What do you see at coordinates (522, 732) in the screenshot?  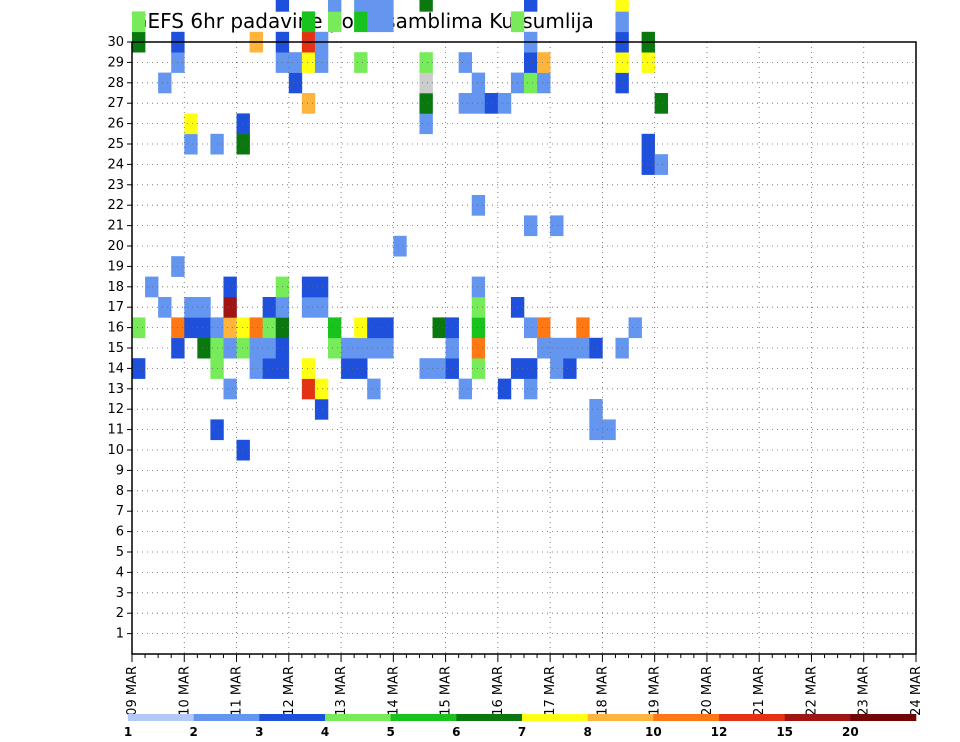 I see `colorbar-label: 7` at bounding box center [522, 732].